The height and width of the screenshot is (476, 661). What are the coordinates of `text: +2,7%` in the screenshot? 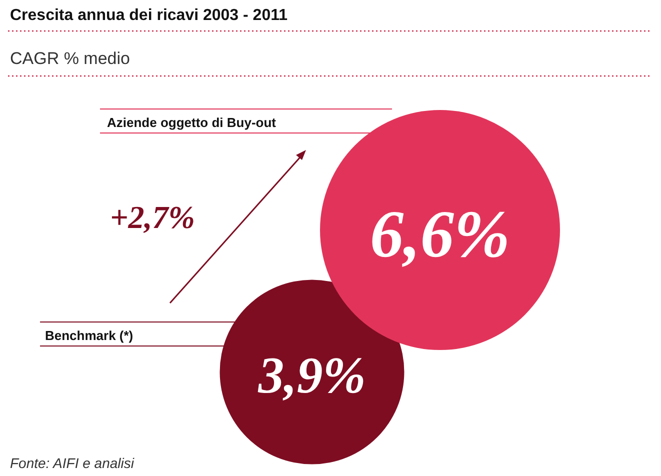 It's located at (152, 217).